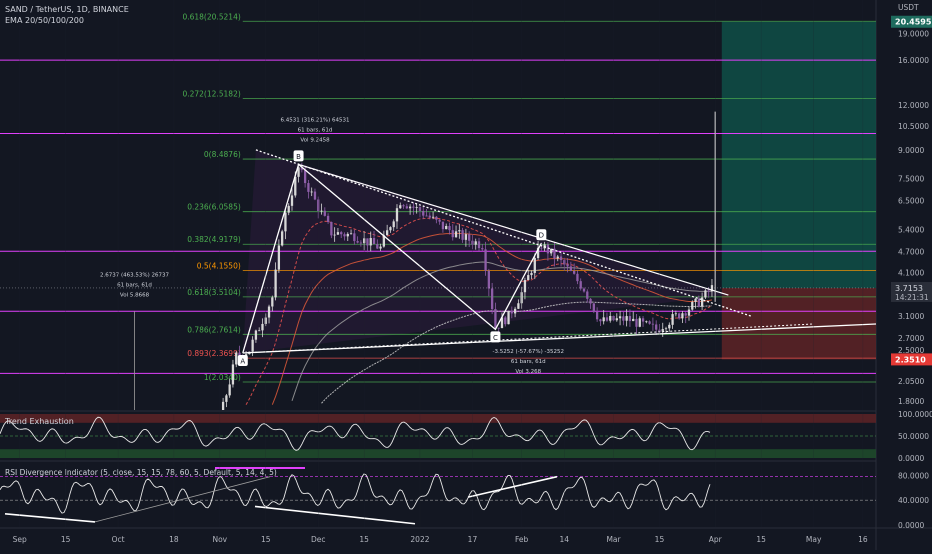 Image resolution: width=932 pixels, height=554 pixels. What do you see at coordinates (911, 251) in the screenshot?
I see `price-tick-label: 4.7000` at bounding box center [911, 251].